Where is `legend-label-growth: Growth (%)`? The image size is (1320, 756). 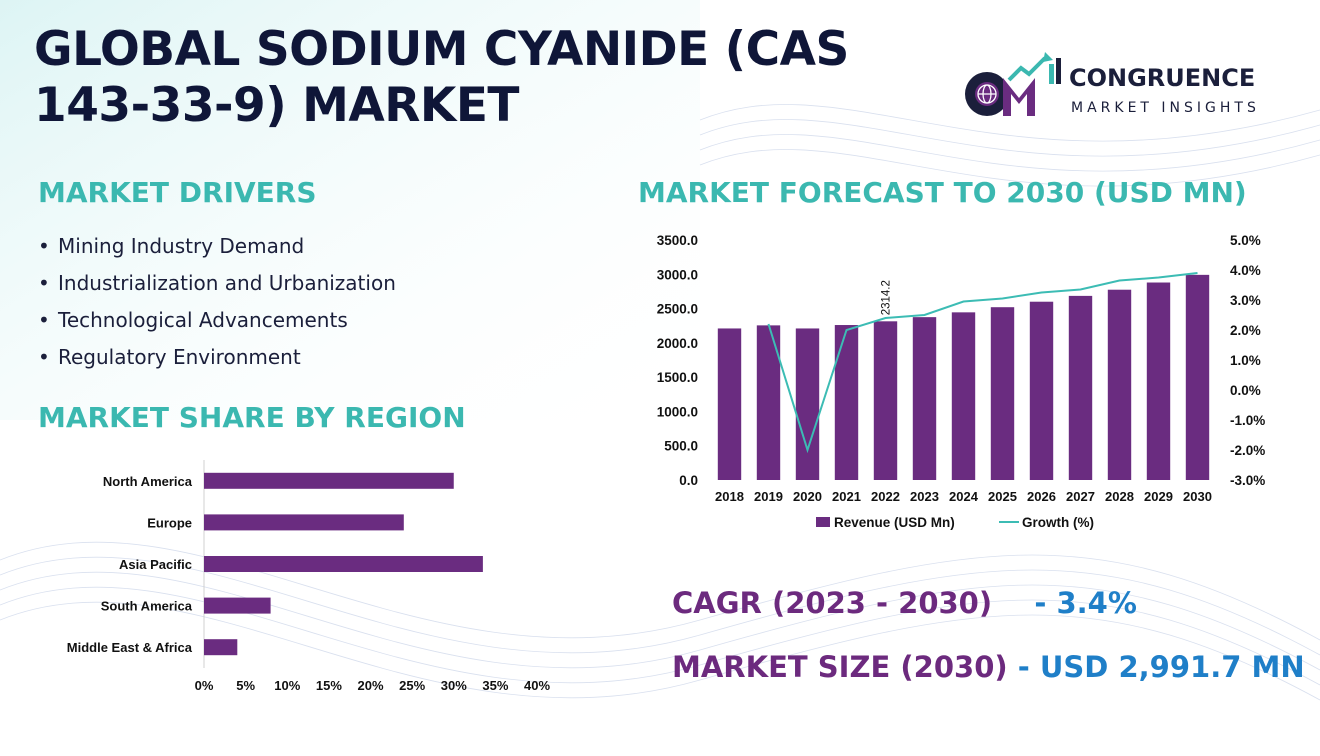
legend-label-growth: Growth (%) is located at coordinates (1058, 522).